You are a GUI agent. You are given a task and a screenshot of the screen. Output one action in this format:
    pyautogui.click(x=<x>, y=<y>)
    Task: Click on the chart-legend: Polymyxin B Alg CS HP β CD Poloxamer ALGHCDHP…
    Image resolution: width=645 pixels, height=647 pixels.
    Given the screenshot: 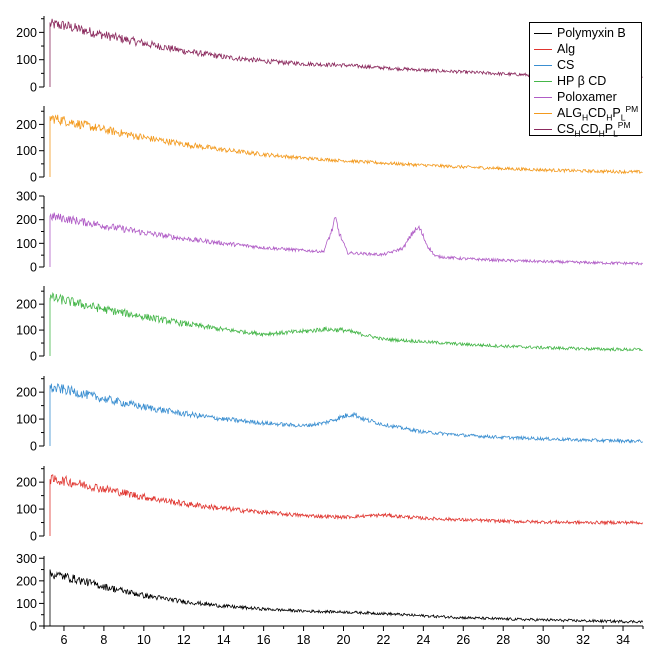 What is the action you would take?
    pyautogui.click(x=585, y=80)
    